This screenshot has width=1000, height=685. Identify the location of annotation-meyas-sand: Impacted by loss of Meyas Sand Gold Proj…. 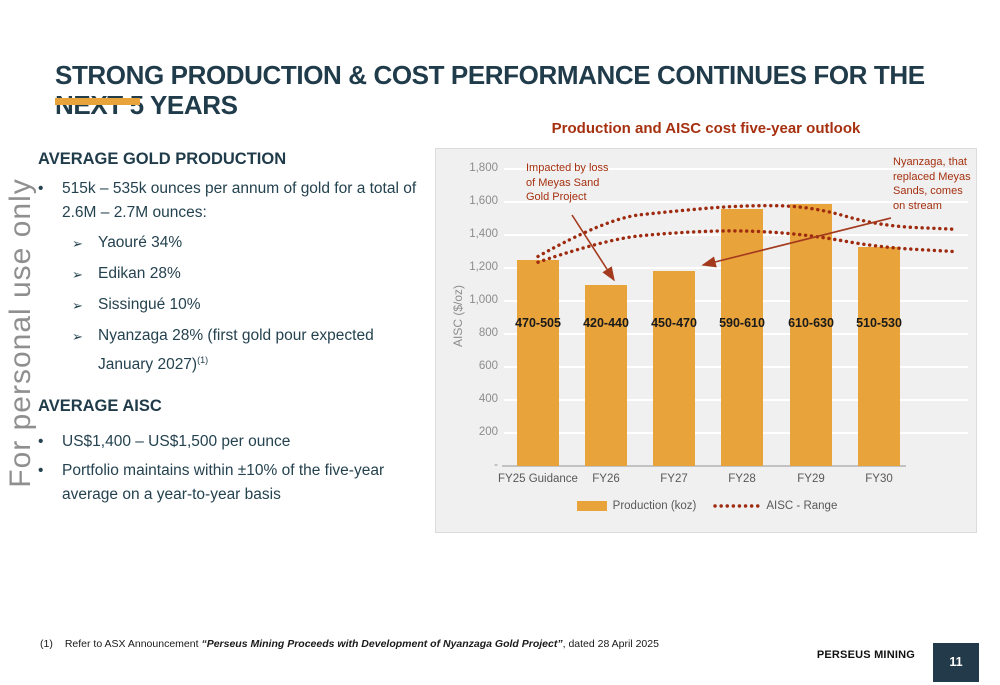
(567, 182).